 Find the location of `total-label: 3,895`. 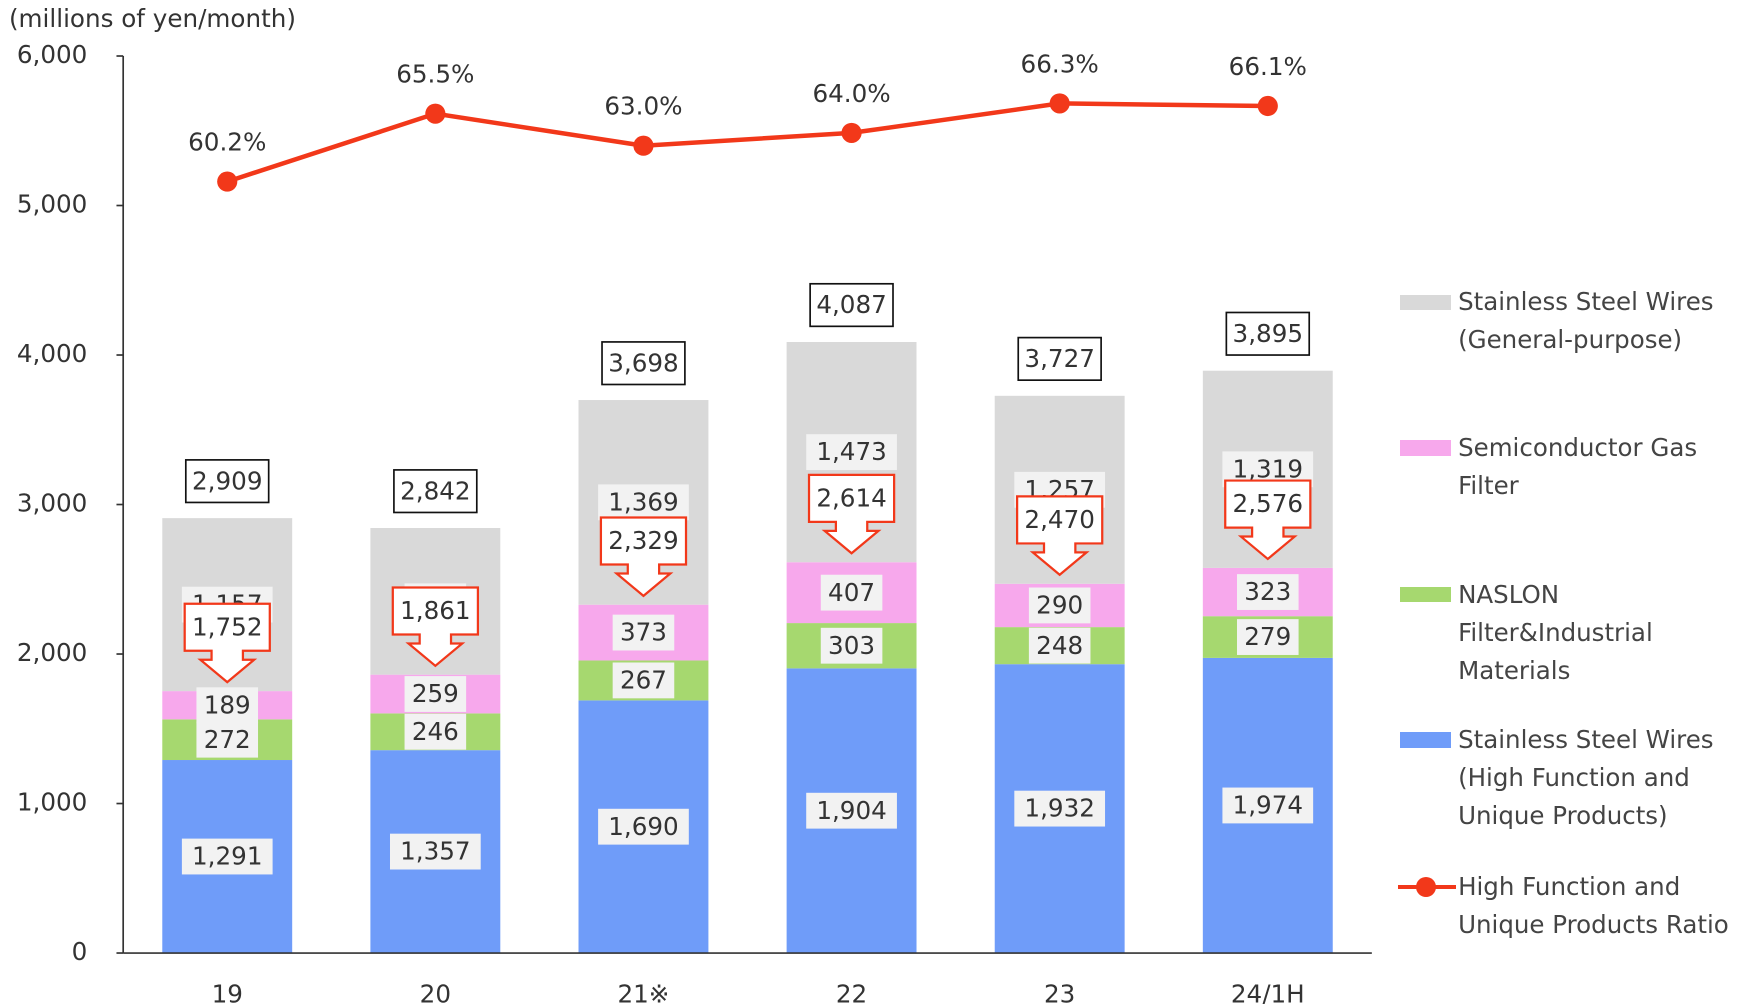

total-label: 3,895 is located at coordinates (1268, 333).